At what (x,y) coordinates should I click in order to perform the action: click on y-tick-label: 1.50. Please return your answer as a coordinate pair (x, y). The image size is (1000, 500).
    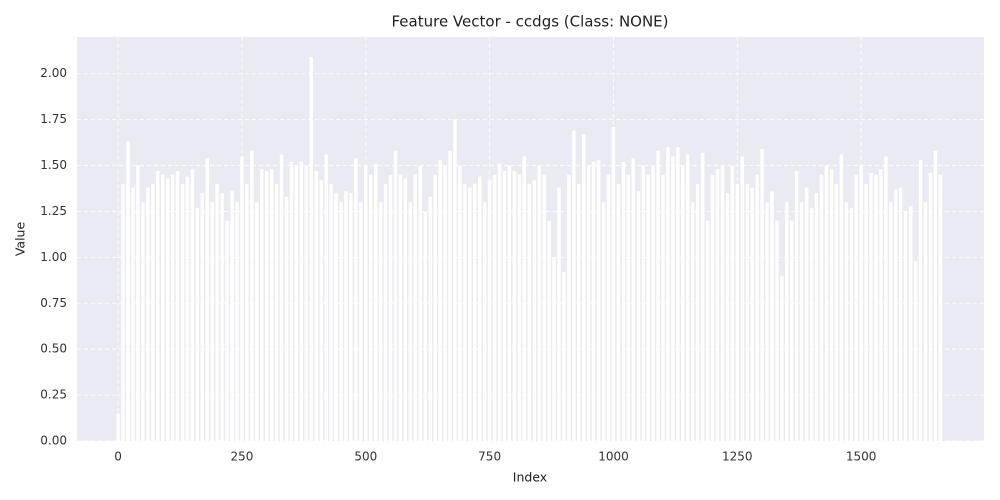
    Looking at the image, I should click on (53, 165).